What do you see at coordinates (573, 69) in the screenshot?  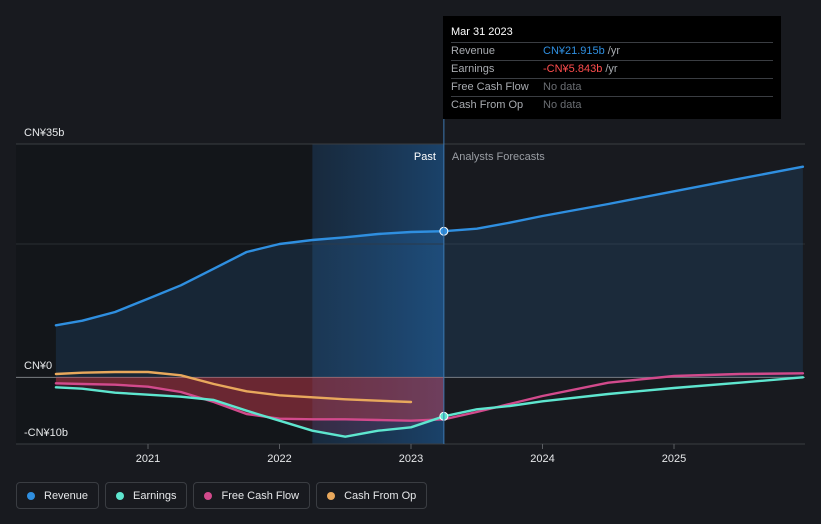 I see `tooltip-row-value: -CN¥5.843b` at bounding box center [573, 69].